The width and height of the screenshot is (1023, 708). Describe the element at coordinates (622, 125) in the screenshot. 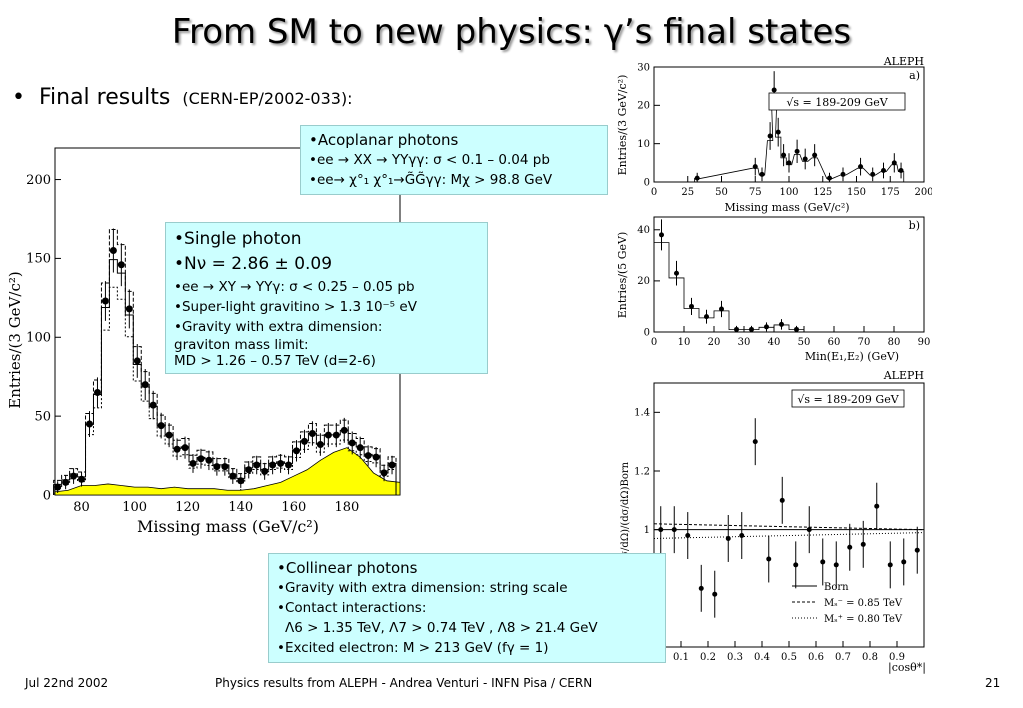

I see `y-axis-label: Entries/(3 GeV/c²)` at that location.